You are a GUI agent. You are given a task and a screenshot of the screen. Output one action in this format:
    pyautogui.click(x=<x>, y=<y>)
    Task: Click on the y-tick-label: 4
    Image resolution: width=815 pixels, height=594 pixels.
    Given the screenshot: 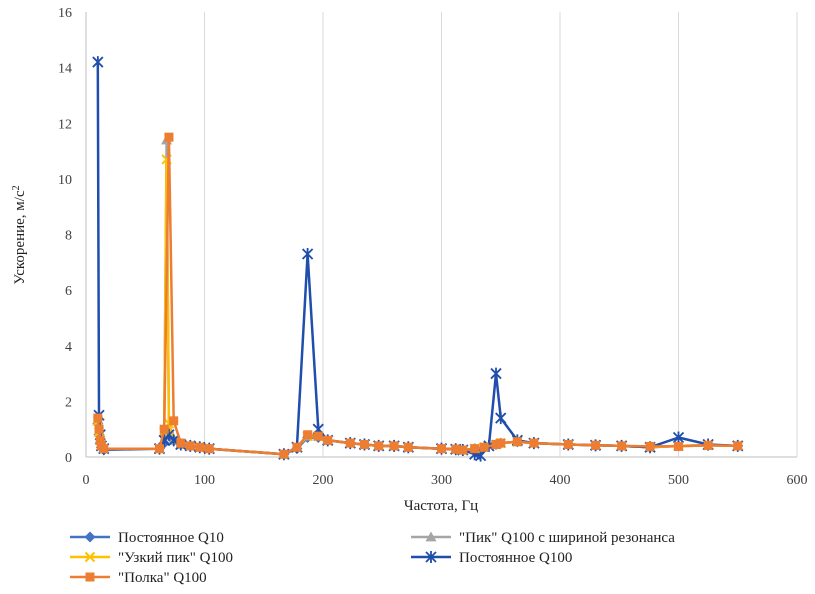 What is the action you would take?
    pyautogui.click(x=68, y=347)
    